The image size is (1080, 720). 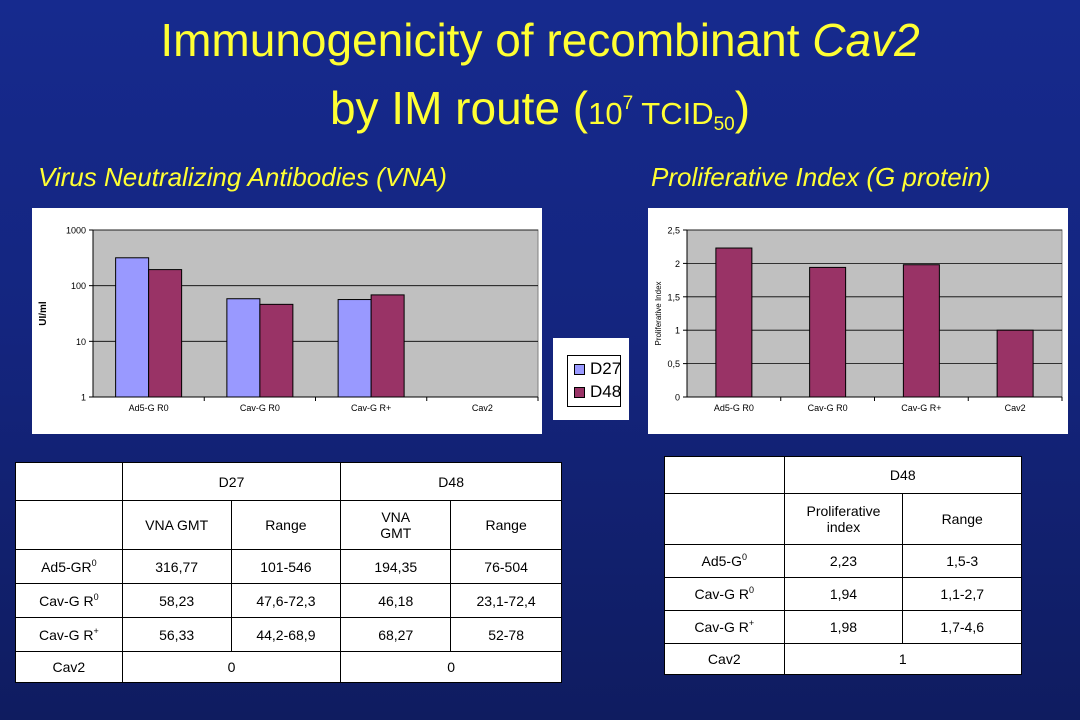 I want to click on table-cell: 1,1-2,7, so click(x=962, y=594).